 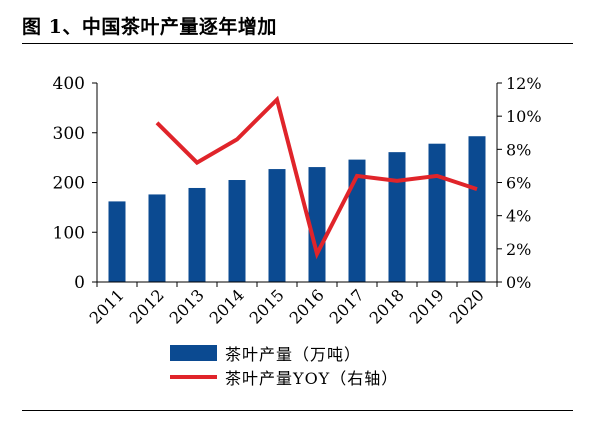 I want to click on x-tick-label-2019: 2019, so click(x=427, y=306).